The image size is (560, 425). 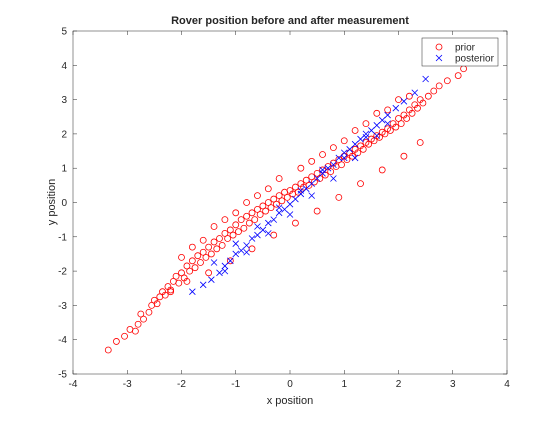 What do you see at coordinates (64, 100) in the screenshot?
I see `y-tick-label: 3` at bounding box center [64, 100].